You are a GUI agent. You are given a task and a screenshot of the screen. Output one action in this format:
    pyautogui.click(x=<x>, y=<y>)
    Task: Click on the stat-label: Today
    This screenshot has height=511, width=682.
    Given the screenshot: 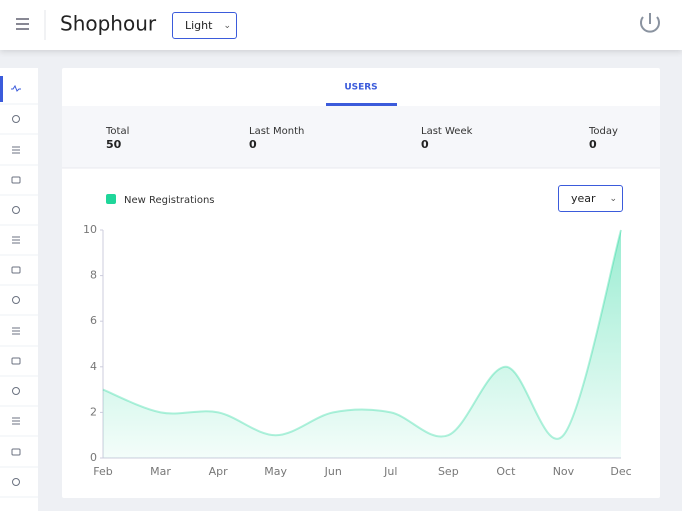 What is the action you would take?
    pyautogui.click(x=603, y=131)
    